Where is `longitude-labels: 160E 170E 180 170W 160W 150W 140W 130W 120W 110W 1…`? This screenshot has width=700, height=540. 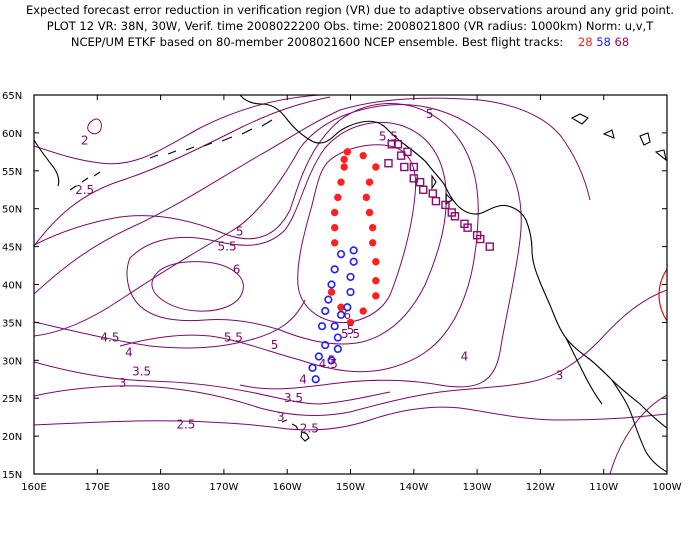
longitude-labels: 160E 170E 180 170W 160W 150W 140W 130W 120W 110W 1… is located at coordinates (351, 487).